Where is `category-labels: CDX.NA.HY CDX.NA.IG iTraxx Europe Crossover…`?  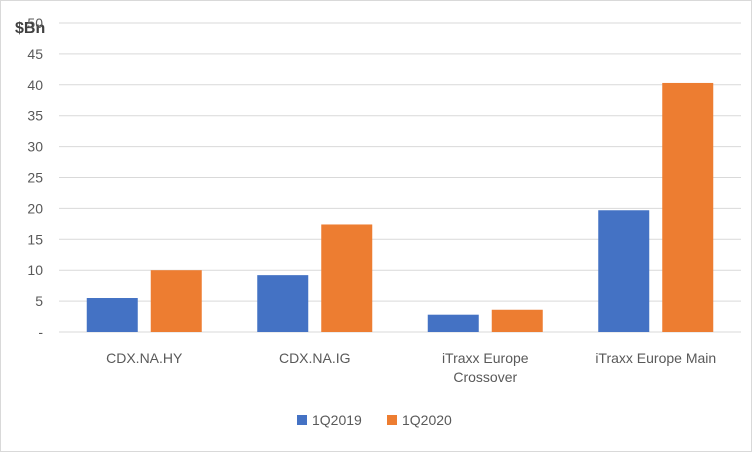 category-labels: CDX.NA.HY CDX.NA.IG iTraxx Europe Crossover… is located at coordinates (411, 367).